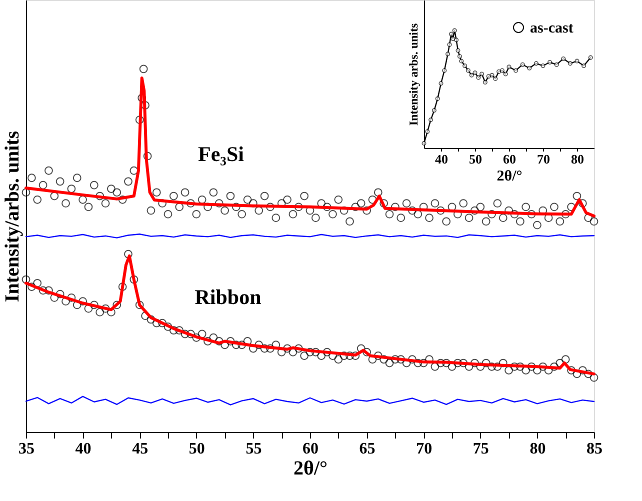  What do you see at coordinates (13, 216) in the screenshot?
I see `y-axis-title: Intensity/arbs. units` at bounding box center [13, 216].